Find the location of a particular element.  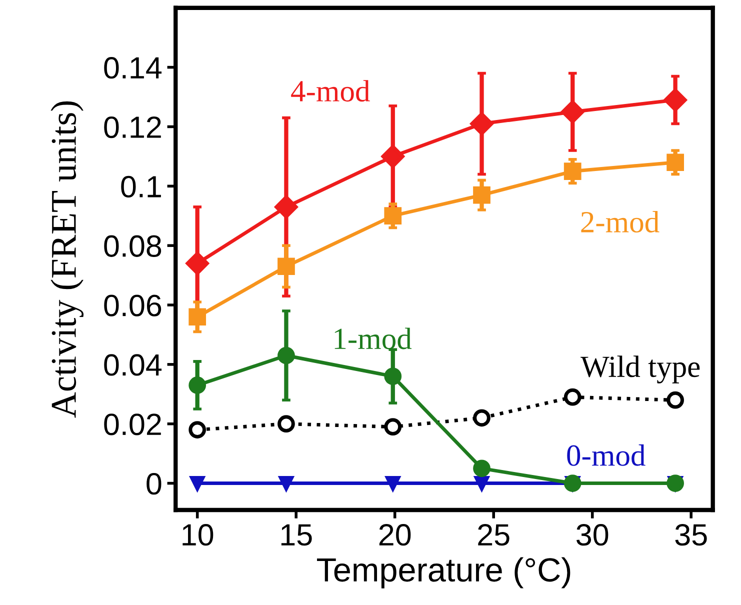

y-tick-label: 0.08 is located at coordinates (133, 246).